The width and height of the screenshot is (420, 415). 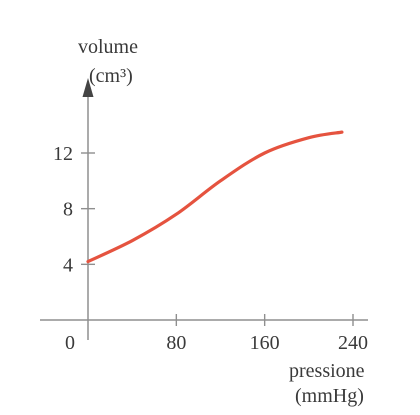 I want to click on y-tick-label-4: 4, so click(x=68, y=265).